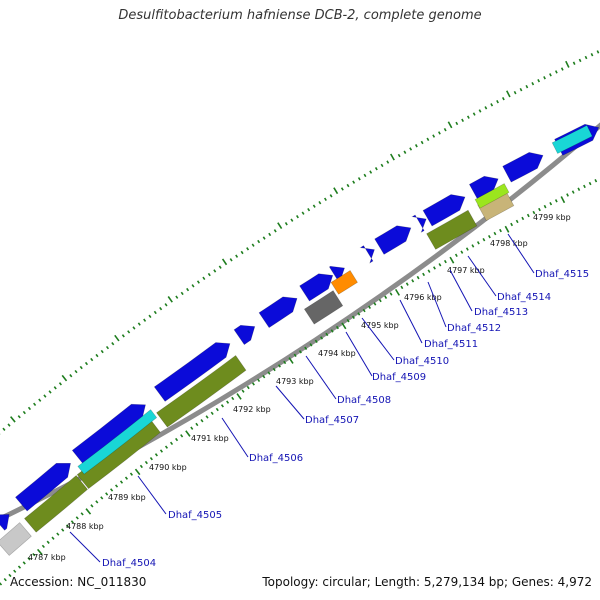  What do you see at coordinates (509, 243) in the screenshot?
I see `kbp-label: 4798 kbp` at bounding box center [509, 243].